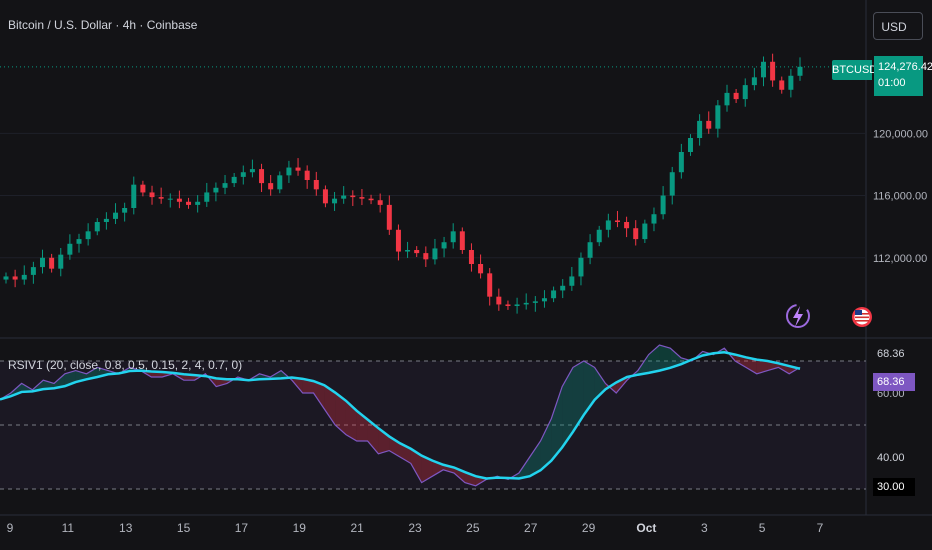  Describe the element at coordinates (300, 528) in the screenshot. I see `time-axis-label: 19` at that location.